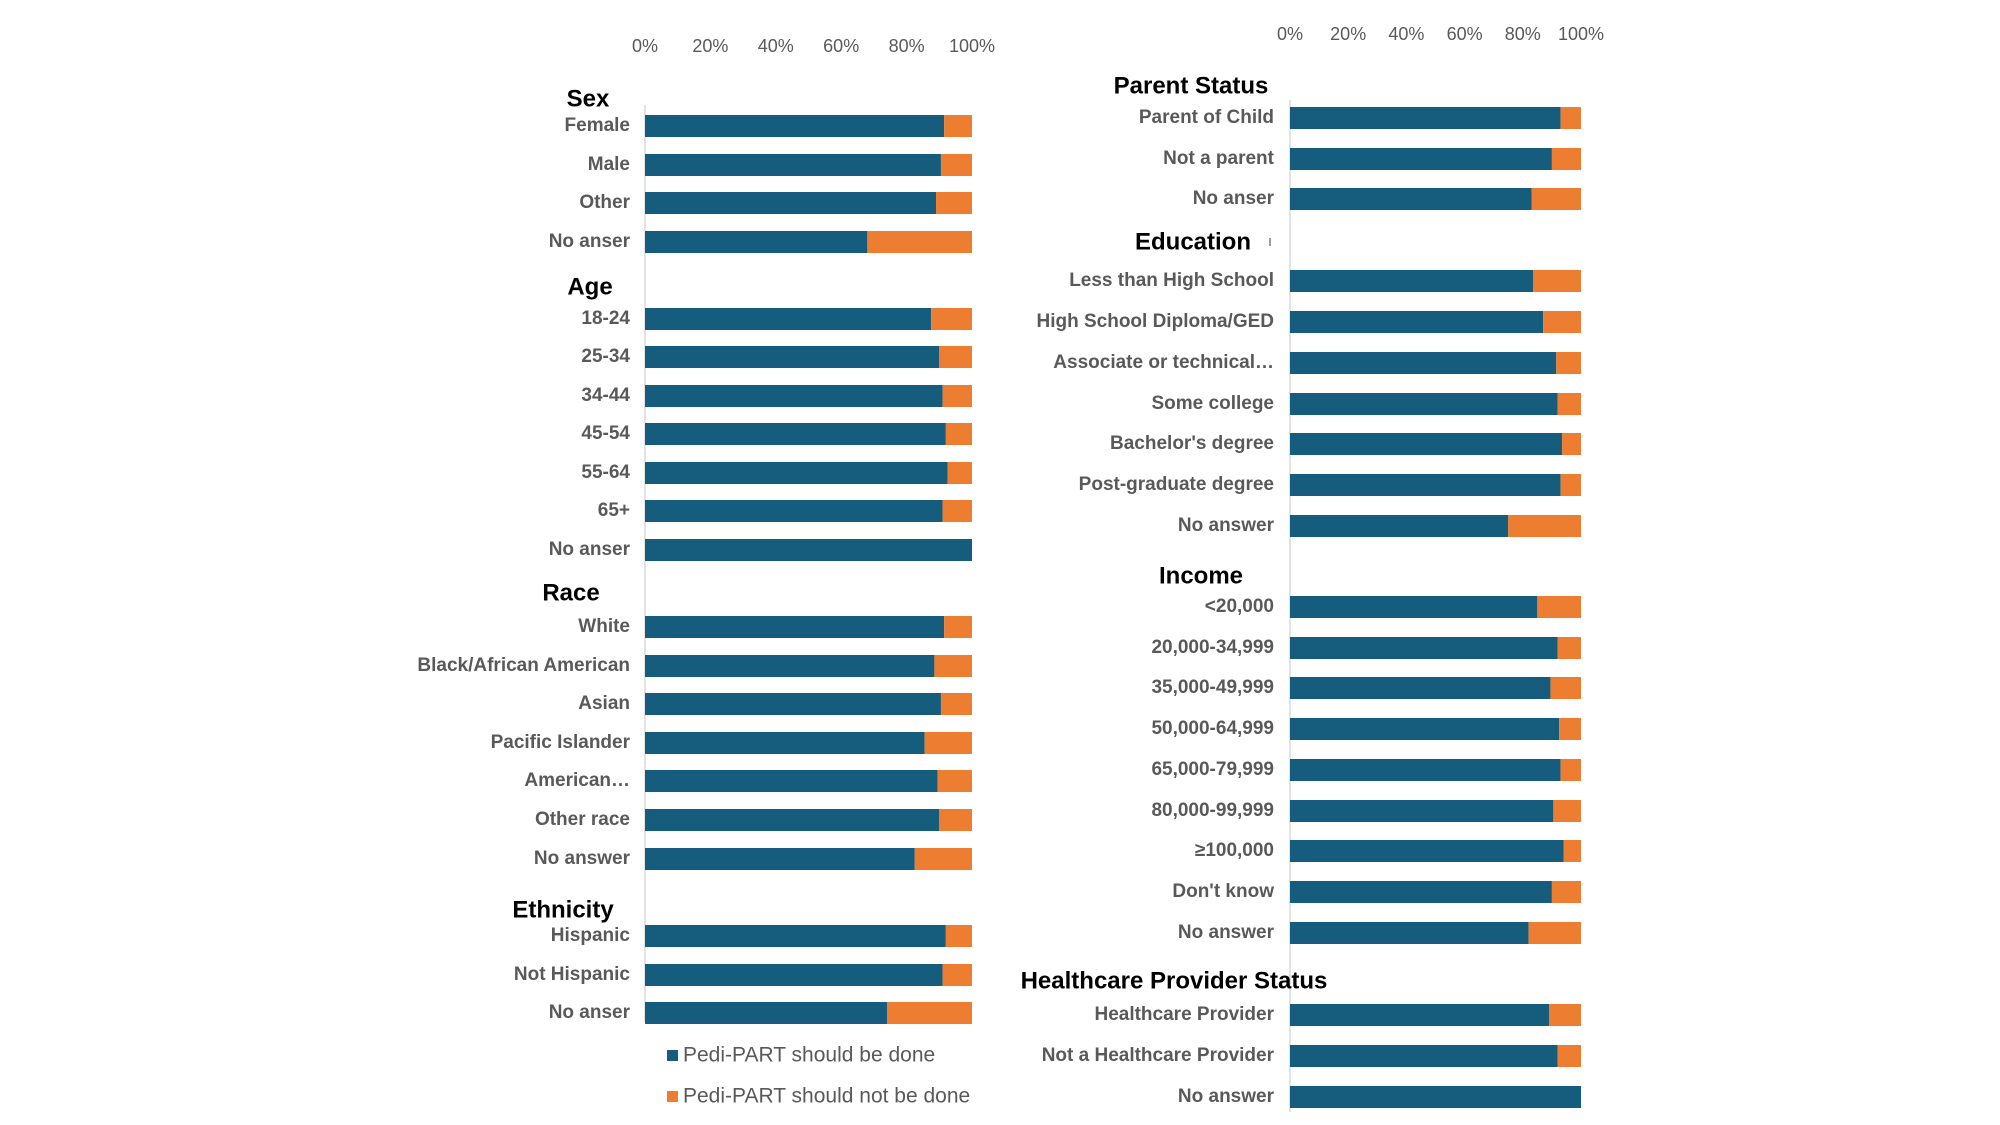 The height and width of the screenshot is (1125, 2000). What do you see at coordinates (826, 1096) in the screenshot?
I see `legend-label-not-done: Pedi-PART should not be done` at bounding box center [826, 1096].